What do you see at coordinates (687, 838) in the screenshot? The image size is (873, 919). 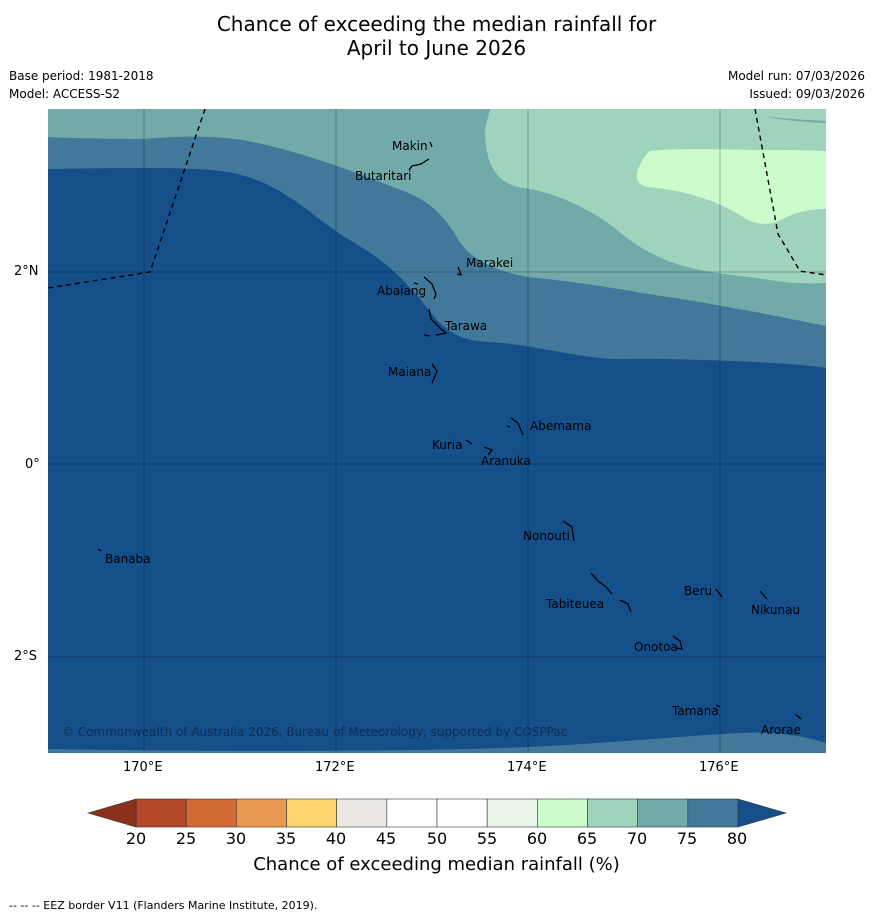 I see `cb-label-75: 75` at bounding box center [687, 838].